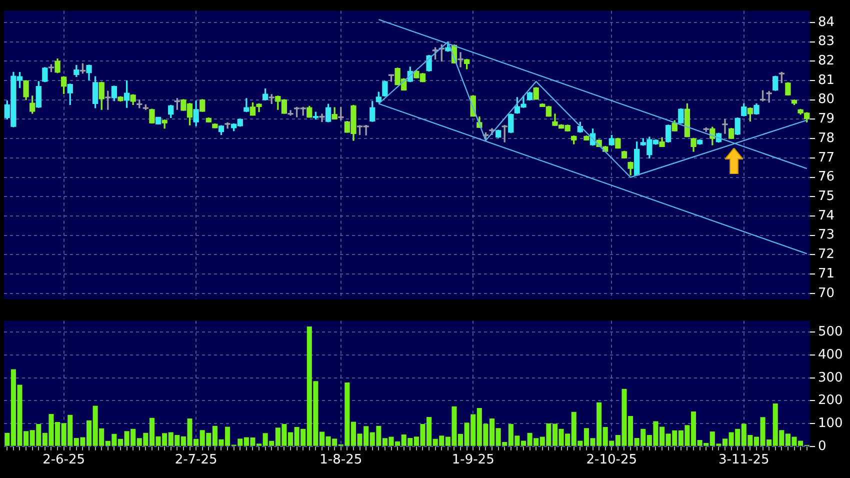 This screenshot has height=478, width=850. I want to click on x-tick-label: 2-6-25, so click(64, 460).